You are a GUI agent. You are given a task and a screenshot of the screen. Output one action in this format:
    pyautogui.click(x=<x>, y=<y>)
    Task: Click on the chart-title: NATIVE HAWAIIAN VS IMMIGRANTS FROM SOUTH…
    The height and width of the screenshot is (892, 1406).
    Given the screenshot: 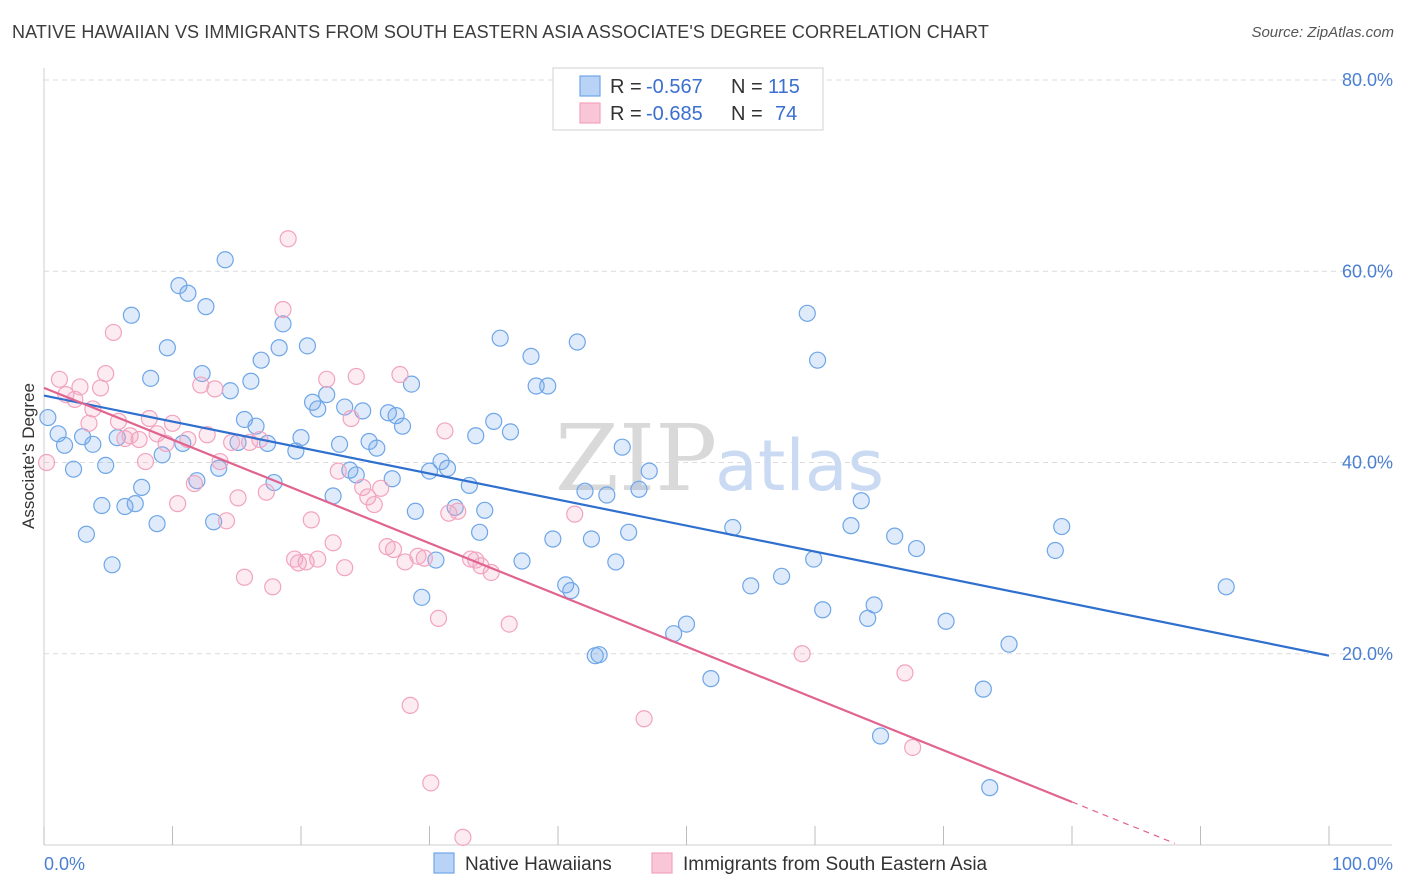 What is the action you would take?
    pyautogui.click(x=500, y=32)
    